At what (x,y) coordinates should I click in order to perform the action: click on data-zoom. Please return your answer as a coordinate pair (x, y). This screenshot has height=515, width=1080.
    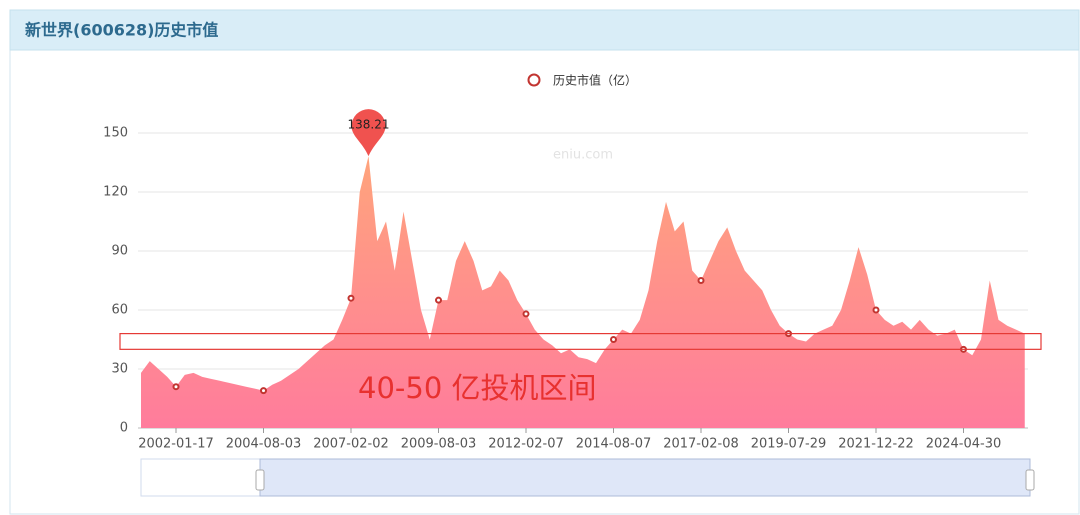
    Looking at the image, I should click on (587, 477).